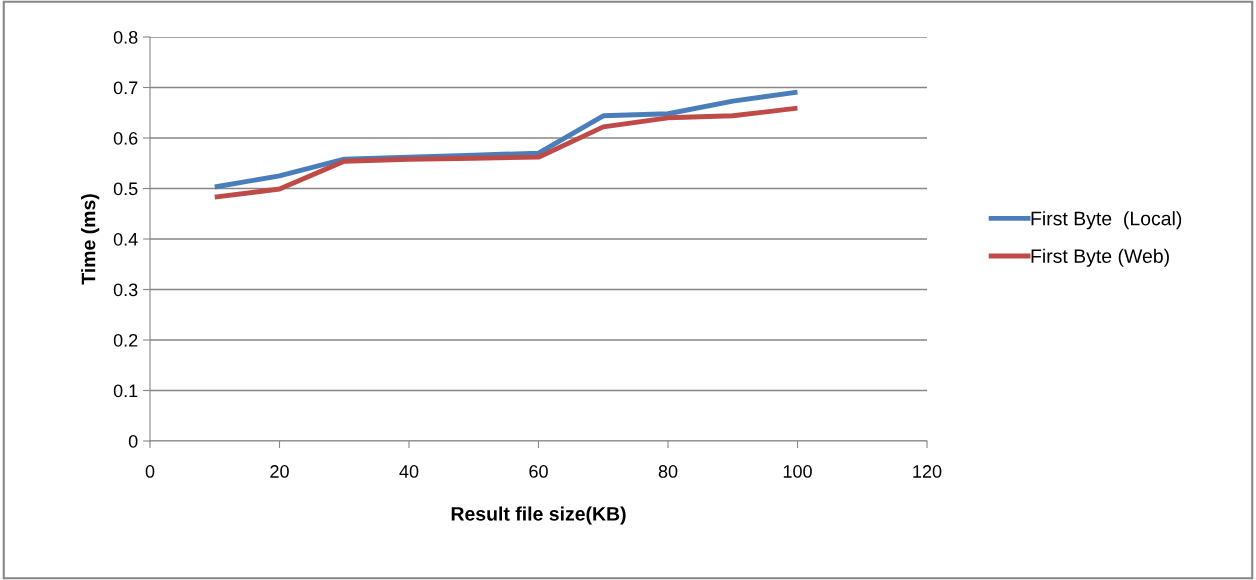 This screenshot has width=1256, height=580. Describe the element at coordinates (927, 471) in the screenshot. I see `x-tick-label: 120` at that location.